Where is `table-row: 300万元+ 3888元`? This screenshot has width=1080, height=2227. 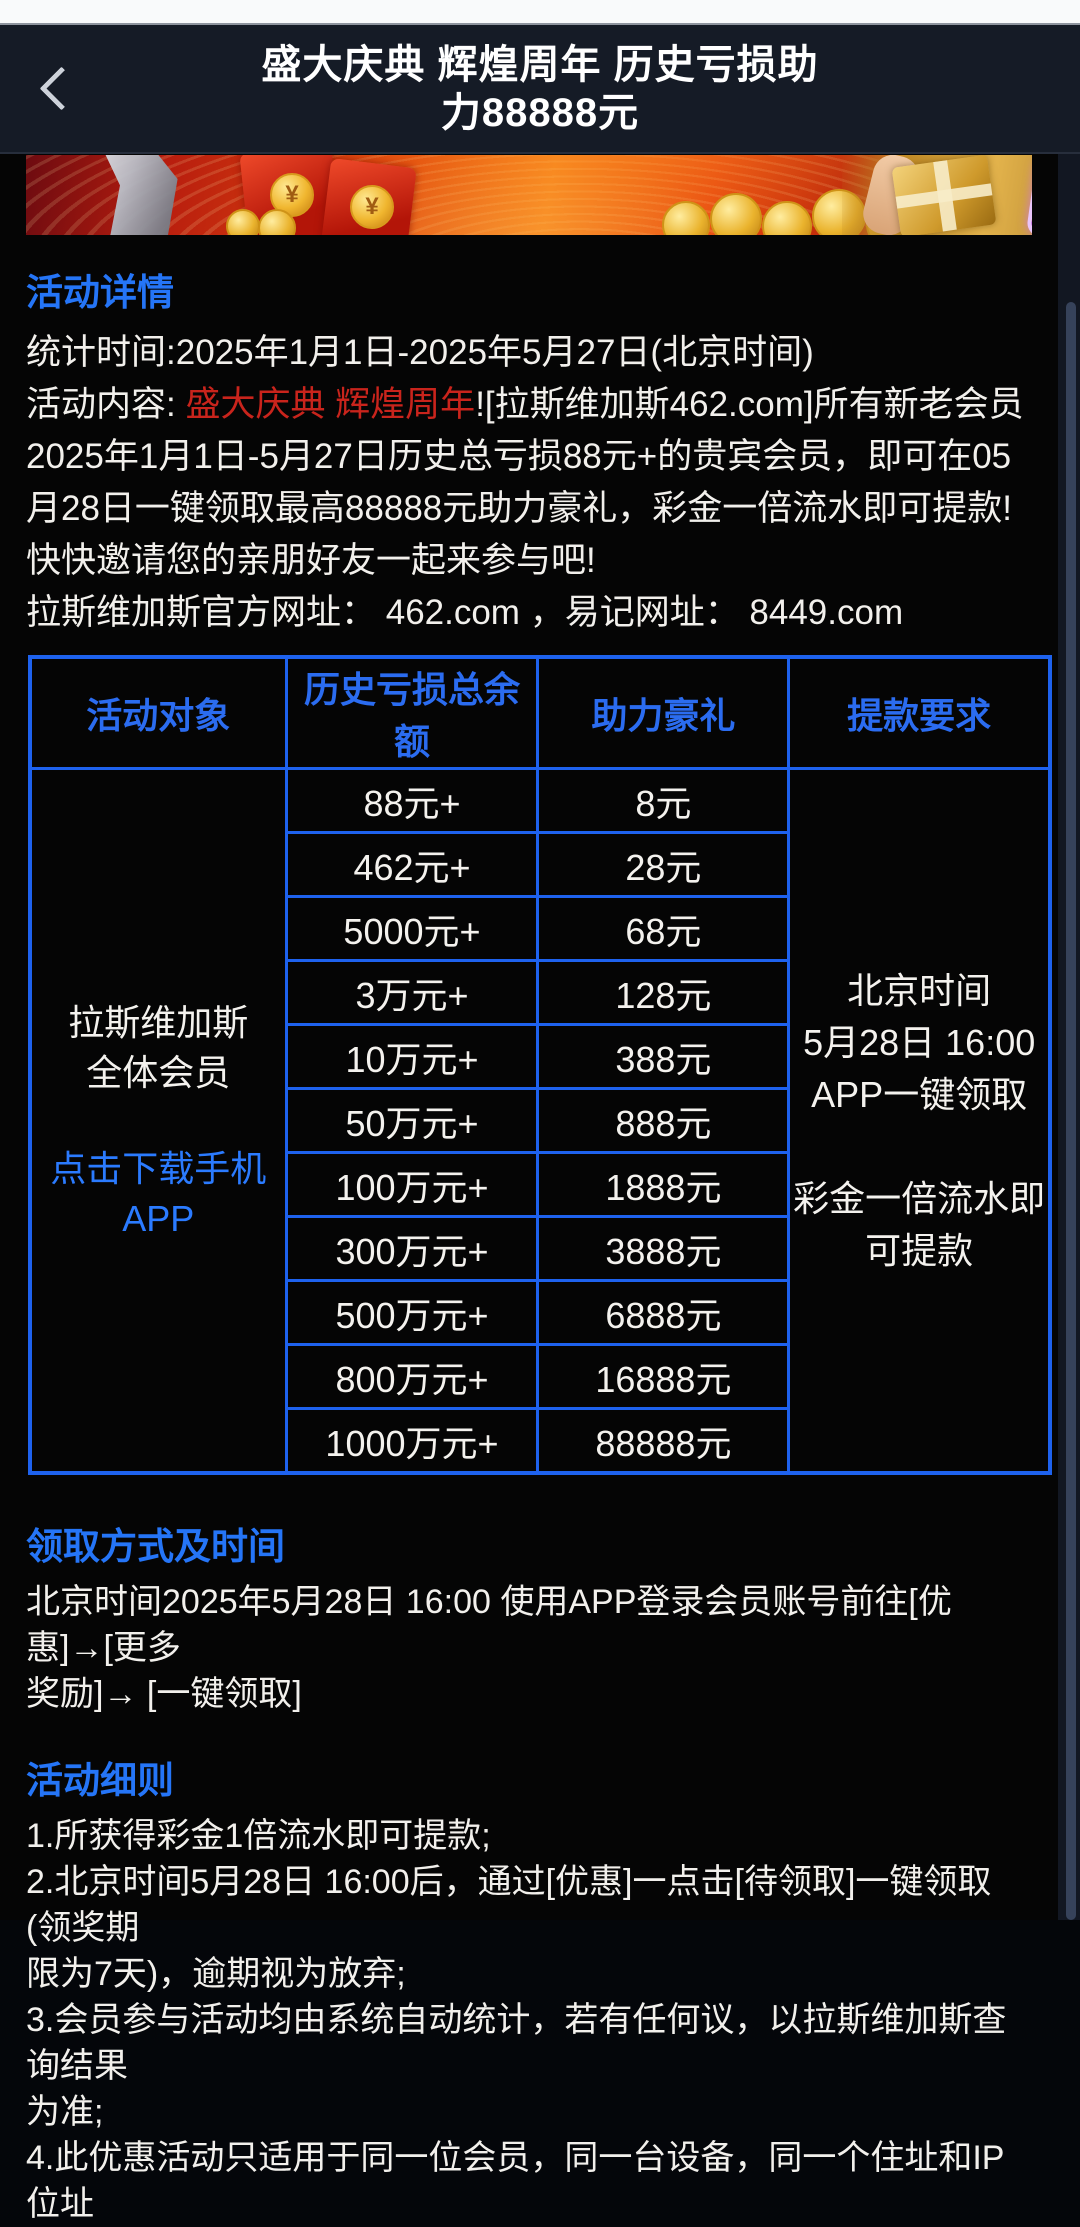
table-row: 300万元+ 3888元 is located at coordinates (540, 1248).